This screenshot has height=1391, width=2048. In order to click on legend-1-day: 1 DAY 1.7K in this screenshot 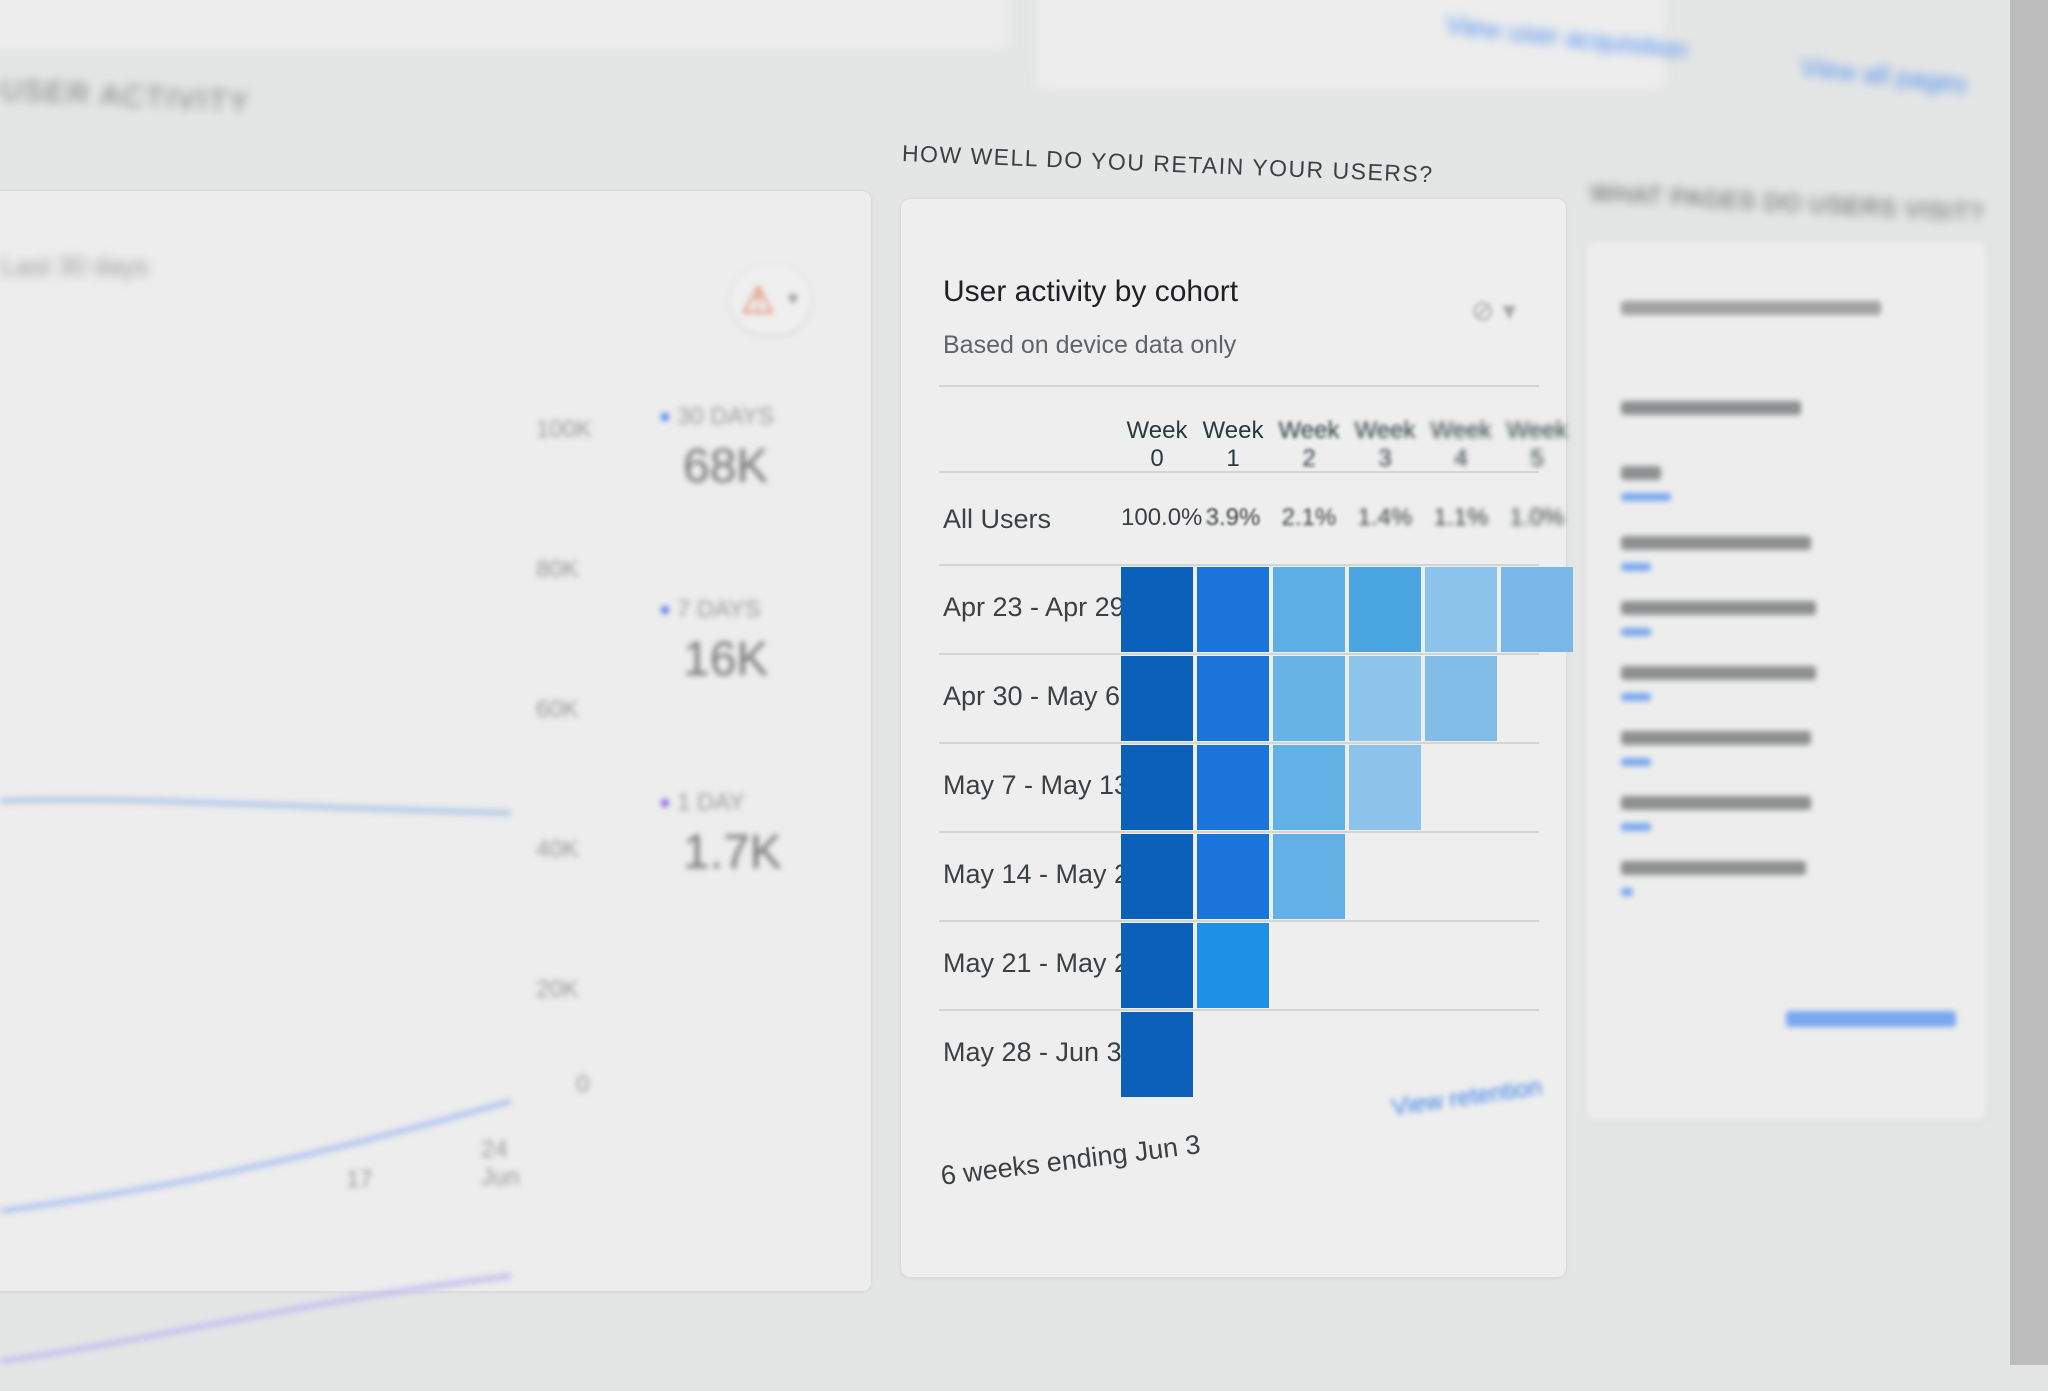, I will do `click(721, 834)`.